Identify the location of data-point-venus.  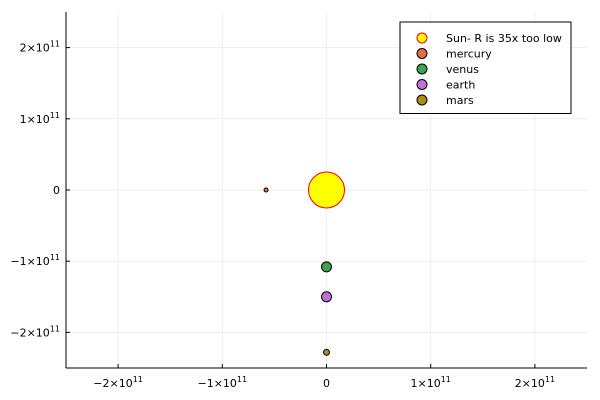
(326, 267).